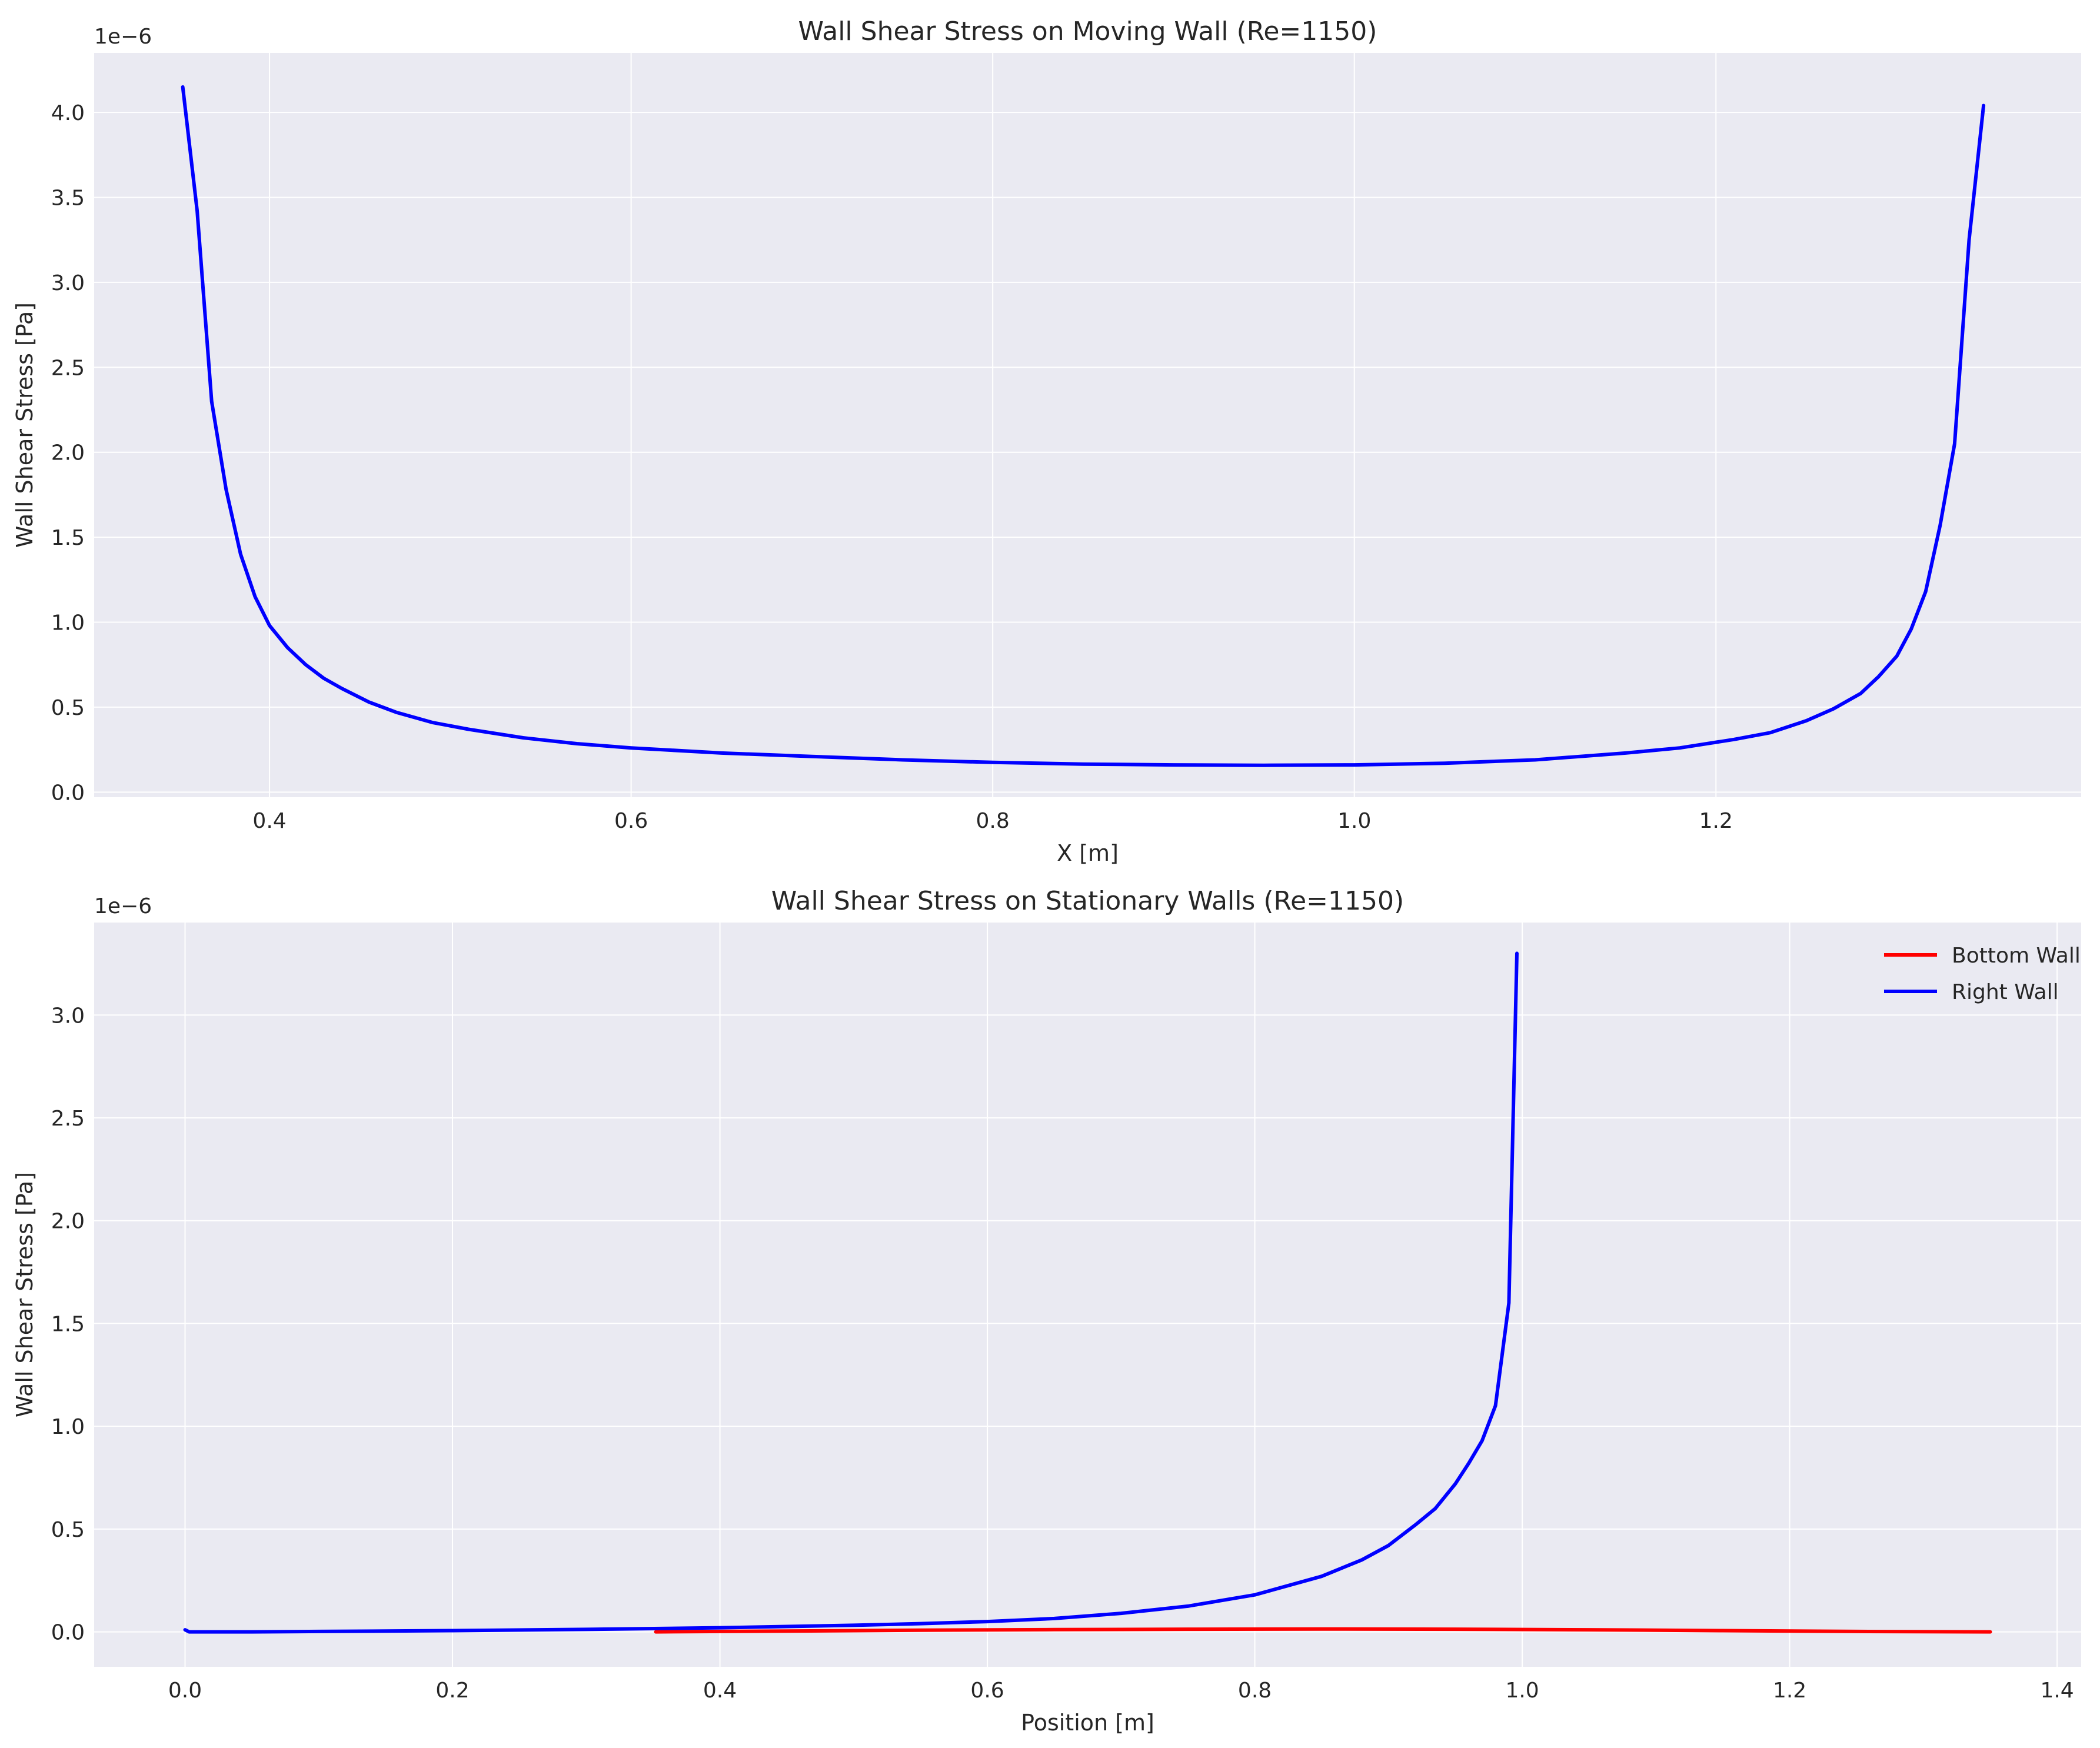  I want to click on x-axis-label: Position [m], so click(1087, 1723).